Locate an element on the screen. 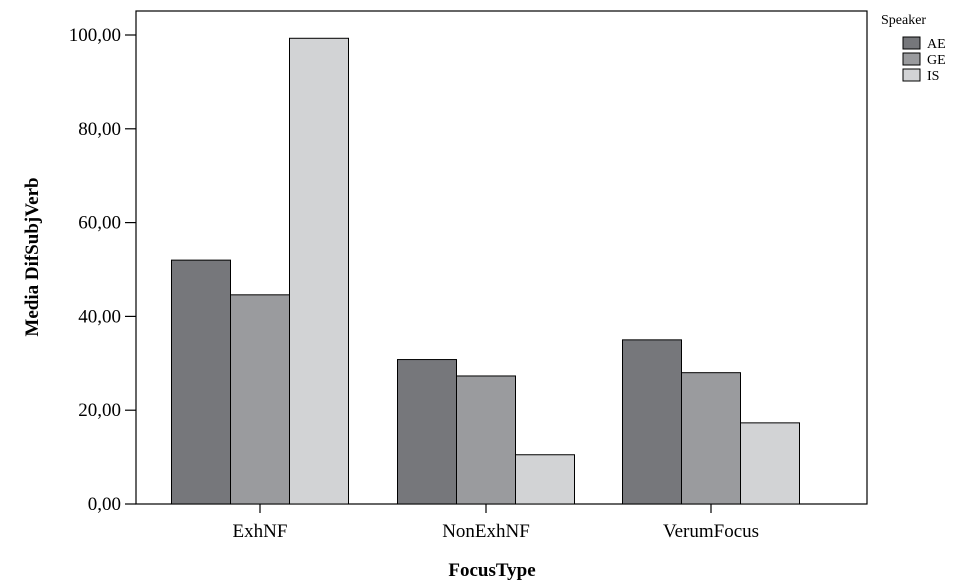 This screenshot has width=954, height=583. y-axis-title: Media DifSubjVerb is located at coordinates (32, 256).